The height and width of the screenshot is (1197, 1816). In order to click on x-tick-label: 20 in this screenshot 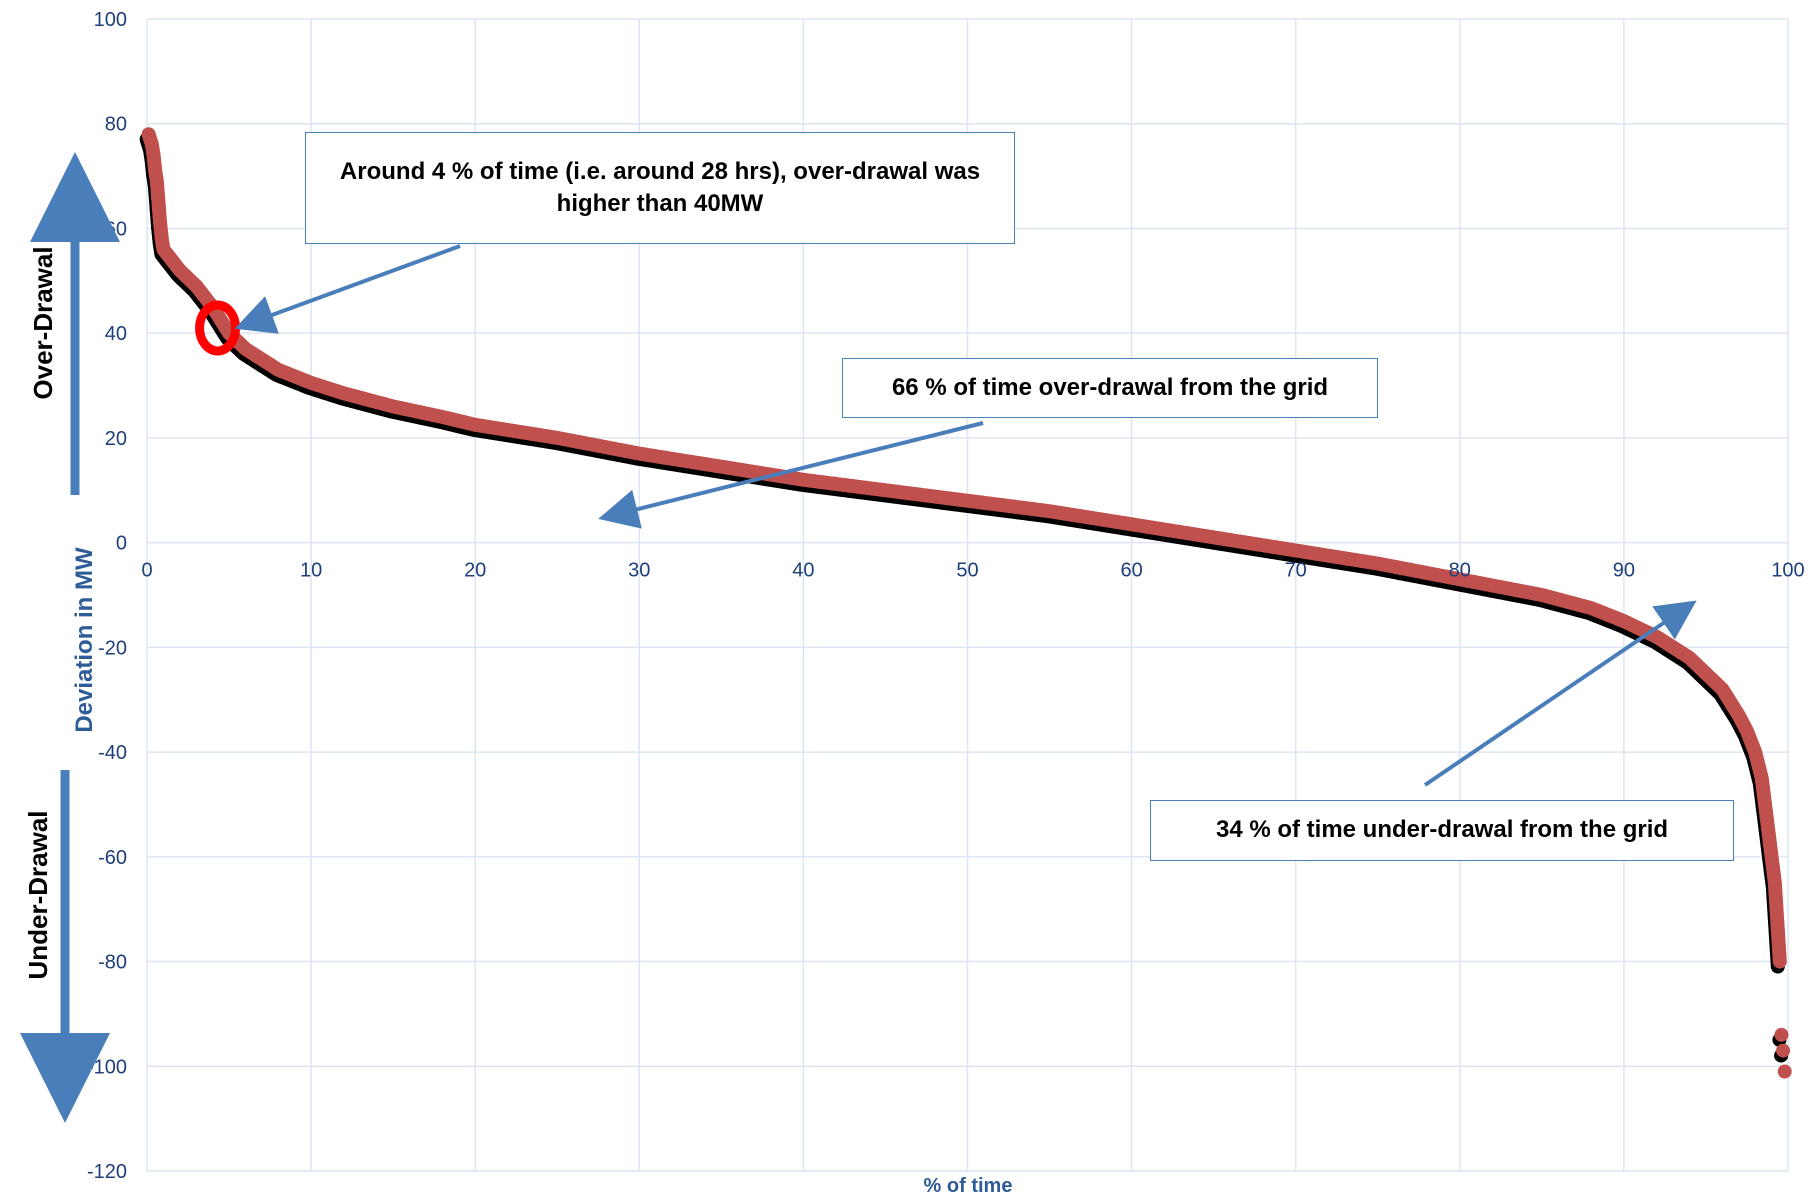, I will do `click(475, 571)`.